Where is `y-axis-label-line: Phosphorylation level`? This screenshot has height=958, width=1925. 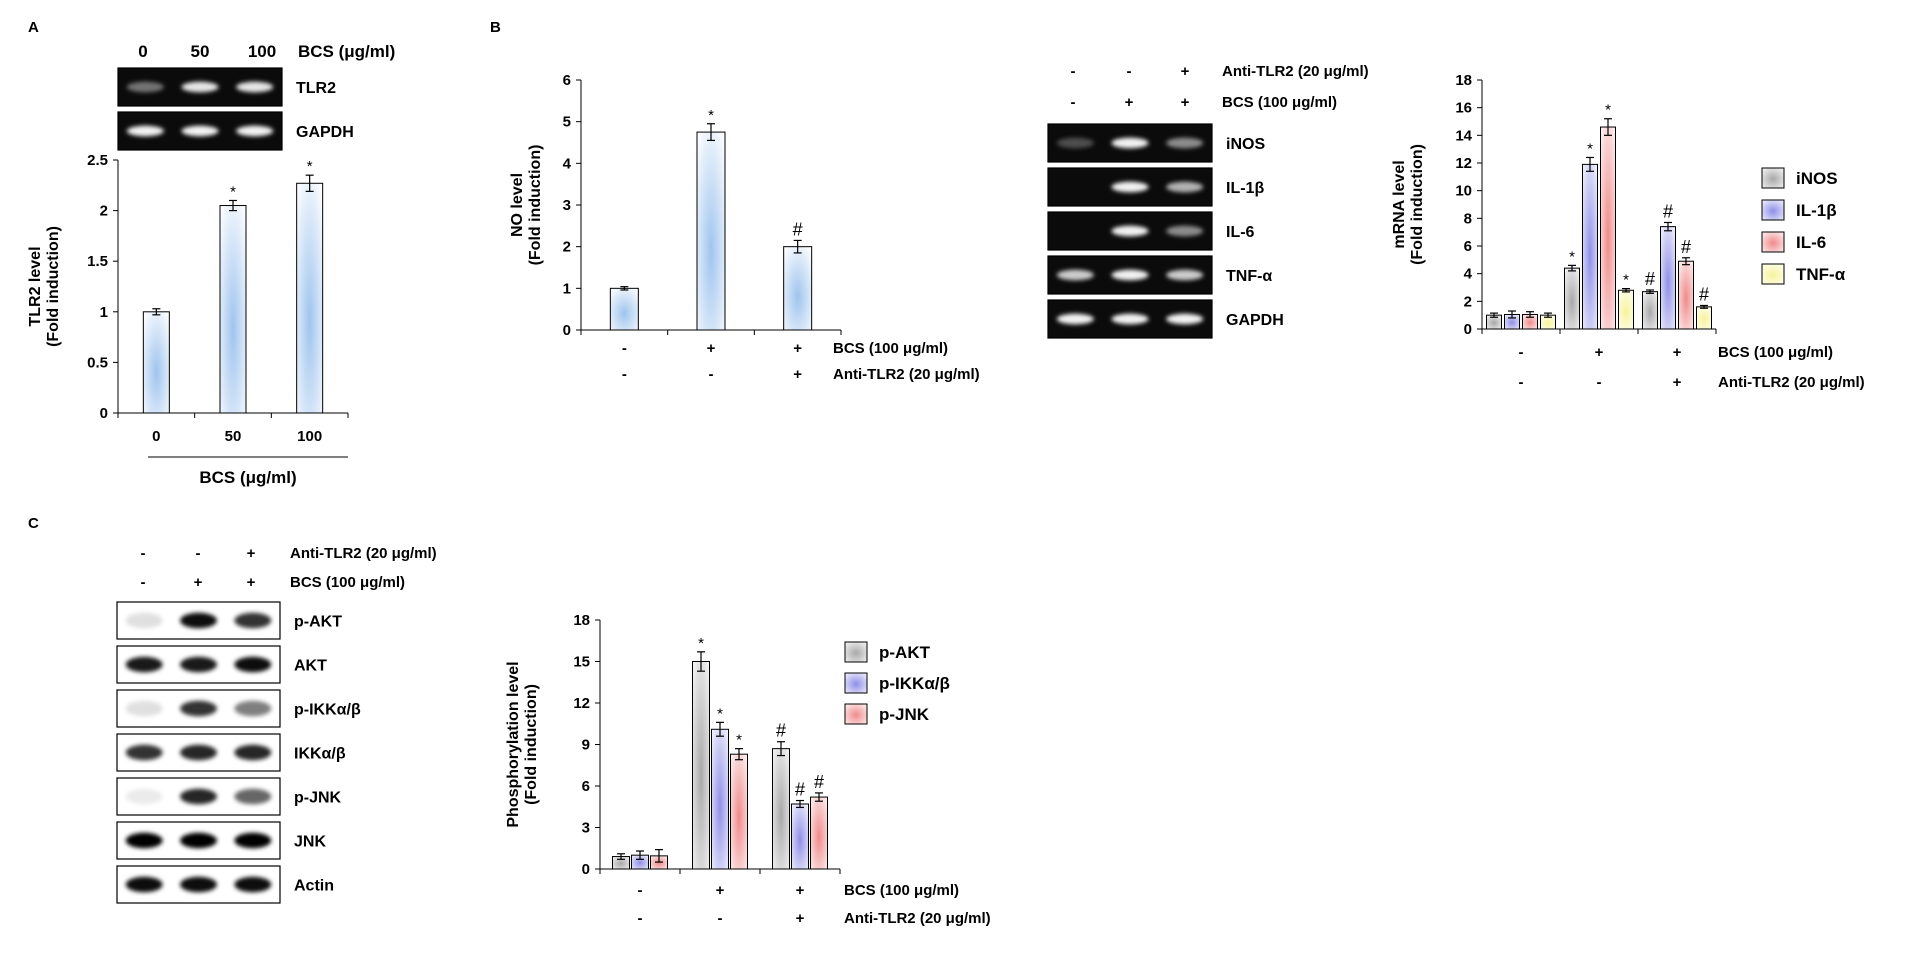
y-axis-label-line: Phosphorylation level is located at coordinates (513, 744).